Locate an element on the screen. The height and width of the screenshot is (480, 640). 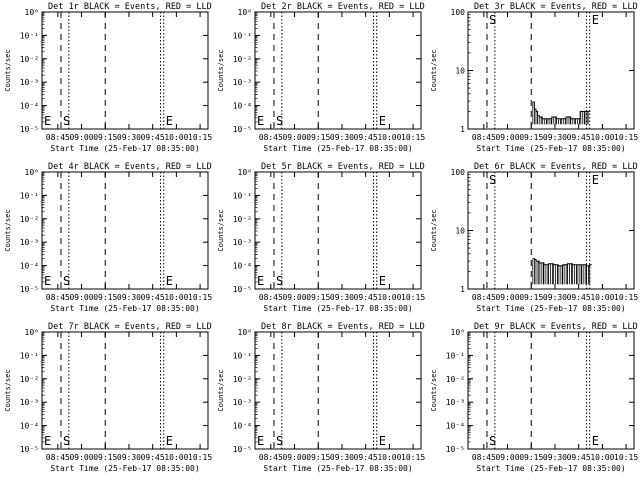
chart-title: Det 6r BLACK = Events, RED = LLD is located at coordinates (556, 167).